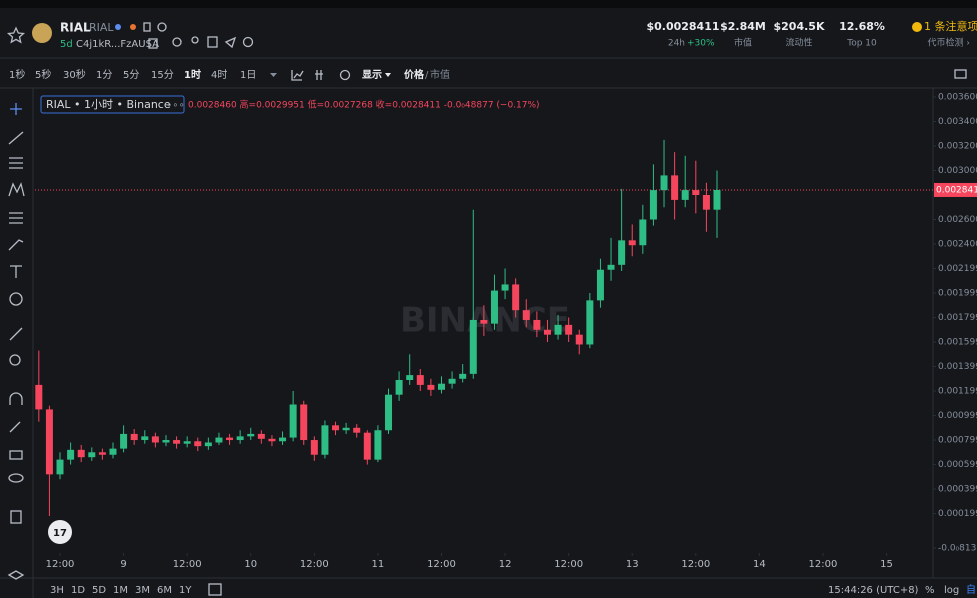  What do you see at coordinates (142, 590) in the screenshot?
I see `range-button: 3M` at bounding box center [142, 590].